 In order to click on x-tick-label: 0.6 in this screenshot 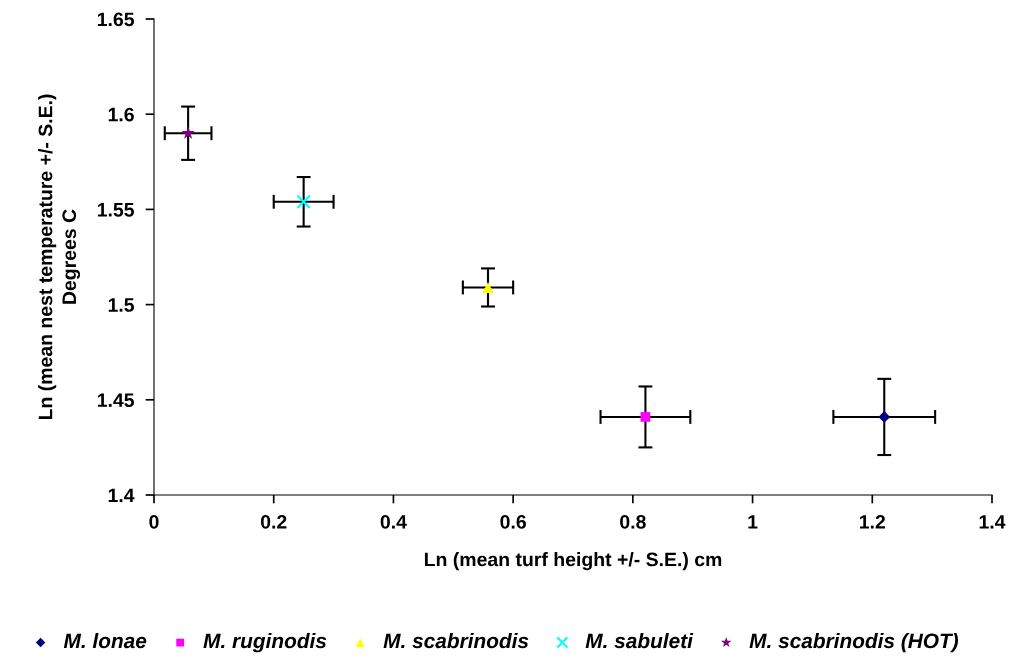, I will do `click(513, 521)`.